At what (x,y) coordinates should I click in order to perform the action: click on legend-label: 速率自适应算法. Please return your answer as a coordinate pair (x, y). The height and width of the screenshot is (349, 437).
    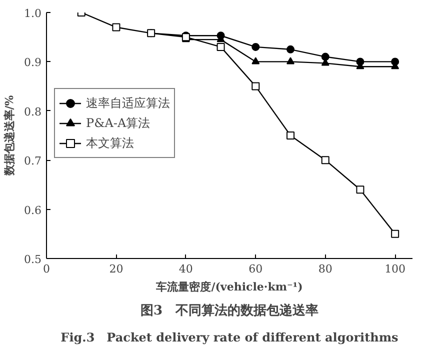
    Looking at the image, I should click on (128, 103).